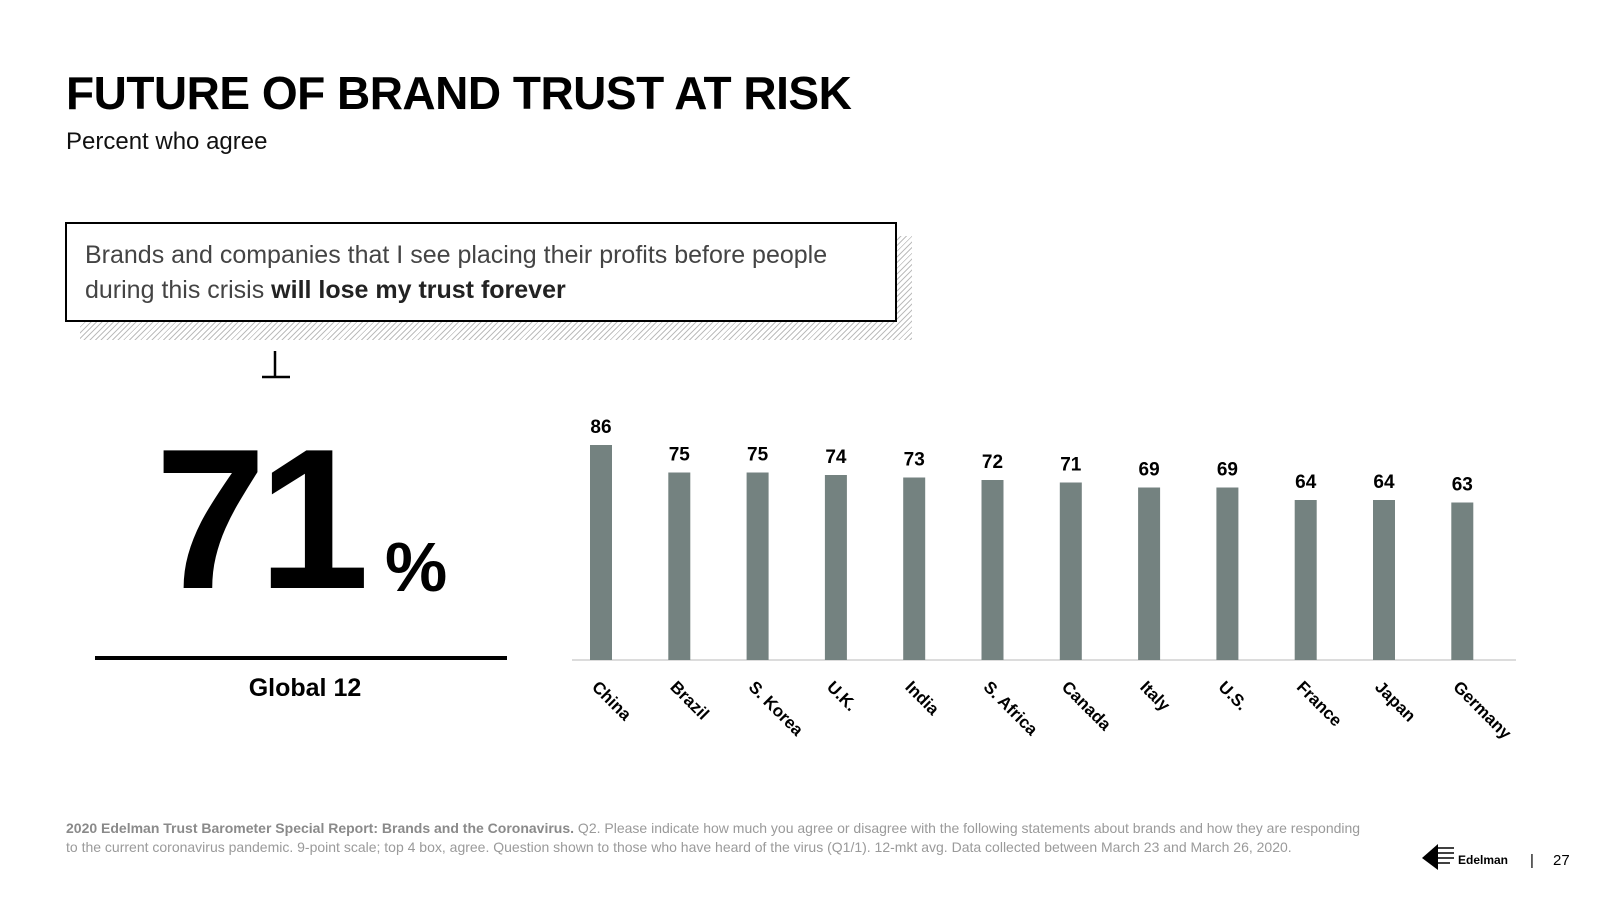  Describe the element at coordinates (1071, 465) in the screenshot. I see `bar-value-label: 71` at that location.